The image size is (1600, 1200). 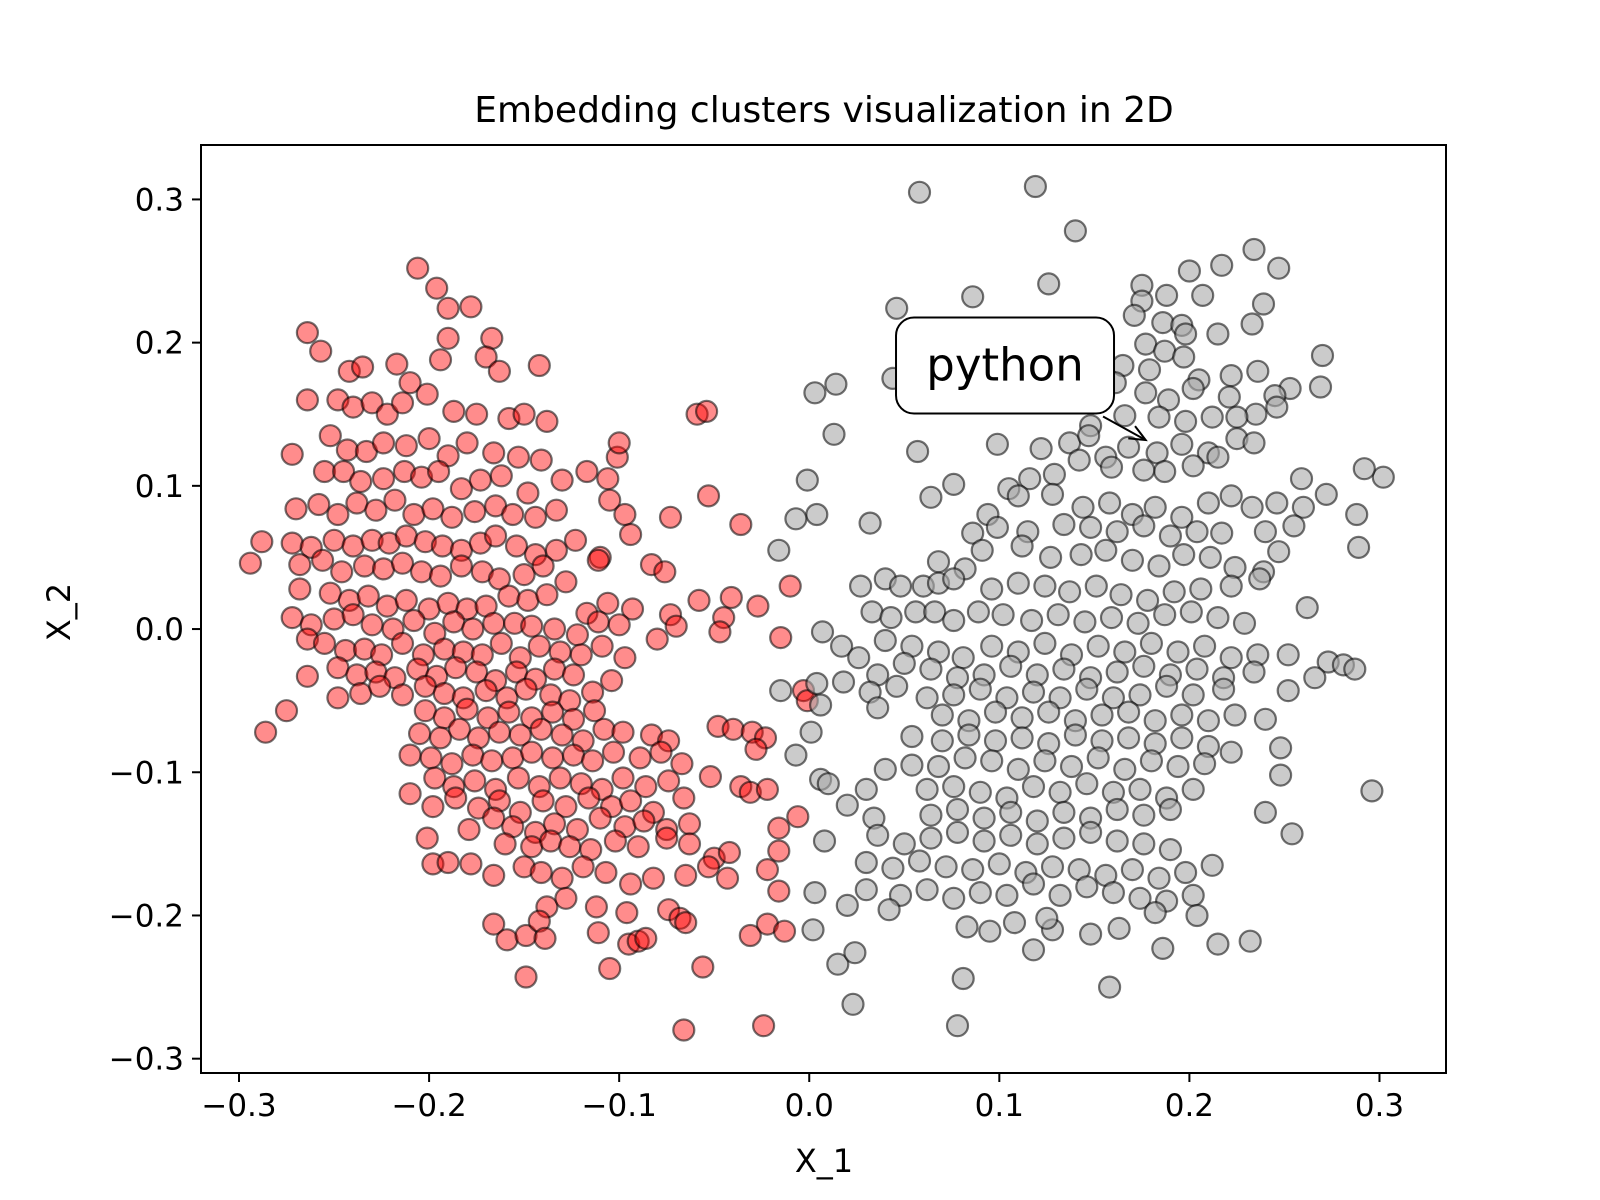 I want to click on annotation-arrowhead, so click(x=1138, y=433).